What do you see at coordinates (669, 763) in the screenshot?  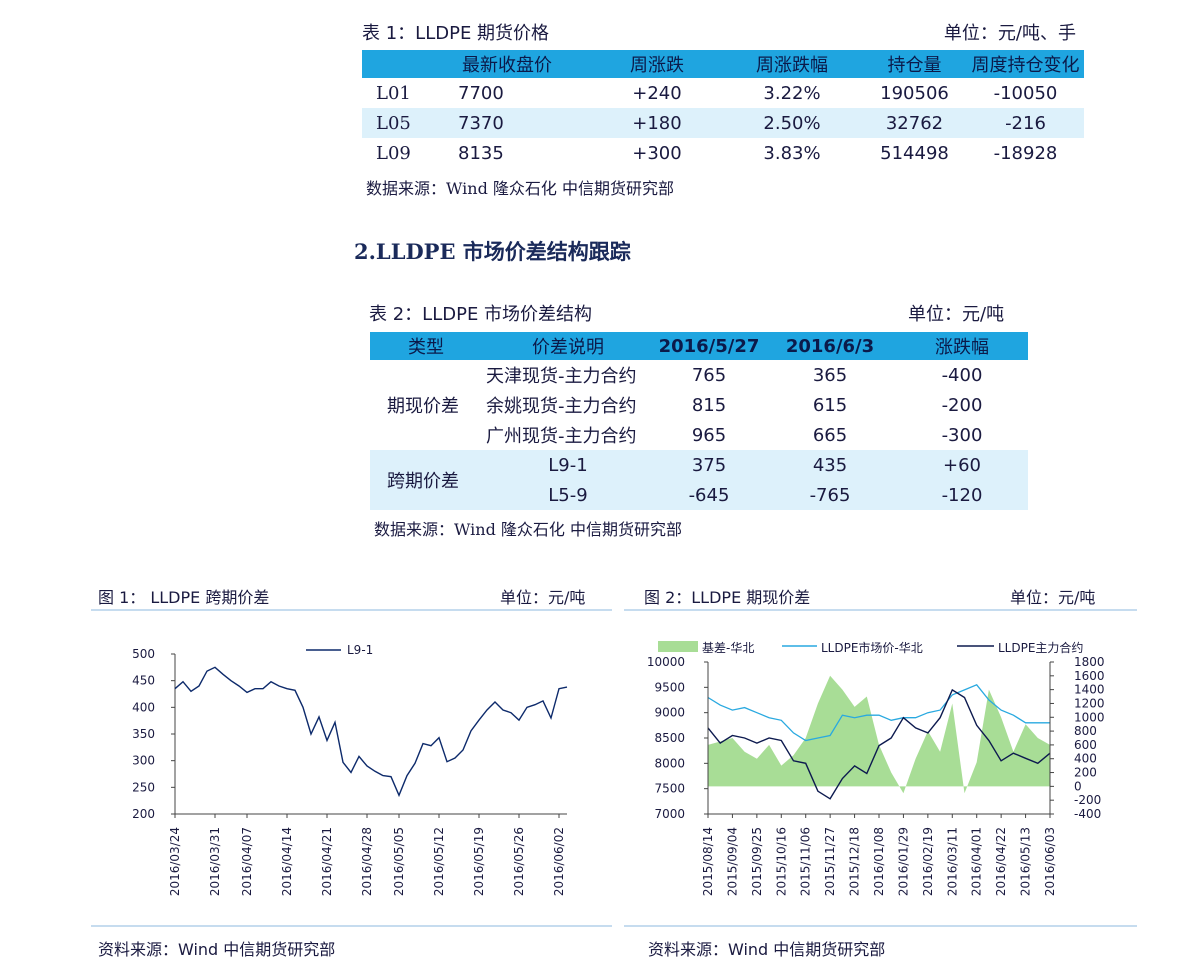 I see `y-tick-label-left: 8000` at bounding box center [669, 763].